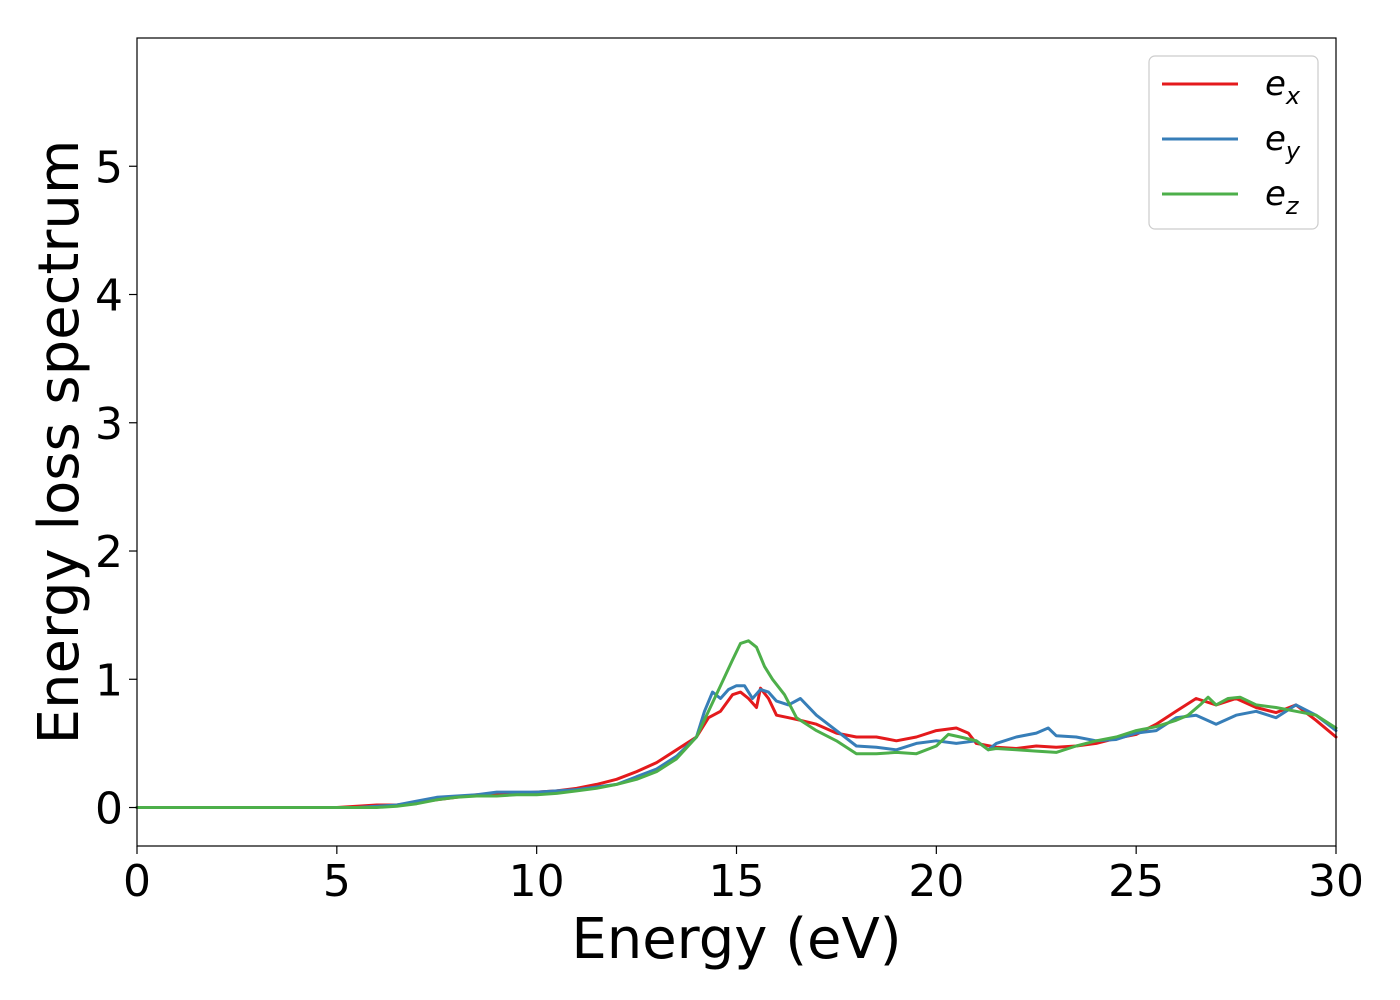 Image resolution: width=1400 pixels, height=1000 pixels. Describe the element at coordinates (1336, 881) in the screenshot. I see `x-tick-label: 30` at that location.